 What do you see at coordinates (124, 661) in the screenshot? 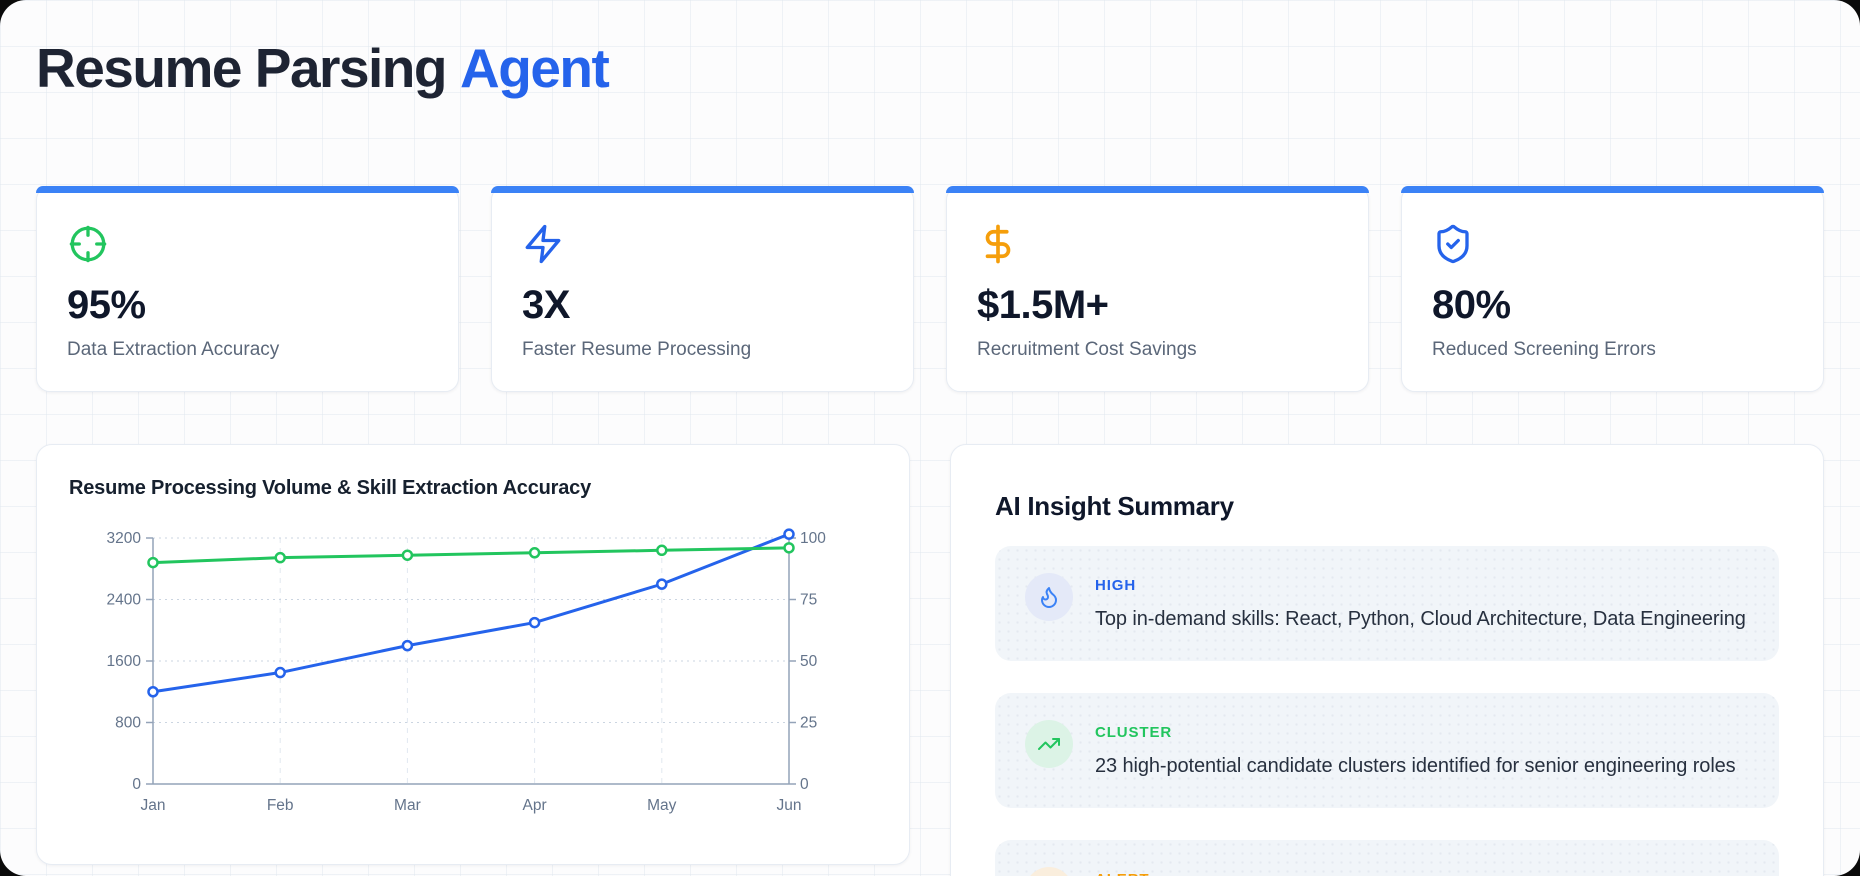
I see `svg-text: 1600` at bounding box center [124, 661].